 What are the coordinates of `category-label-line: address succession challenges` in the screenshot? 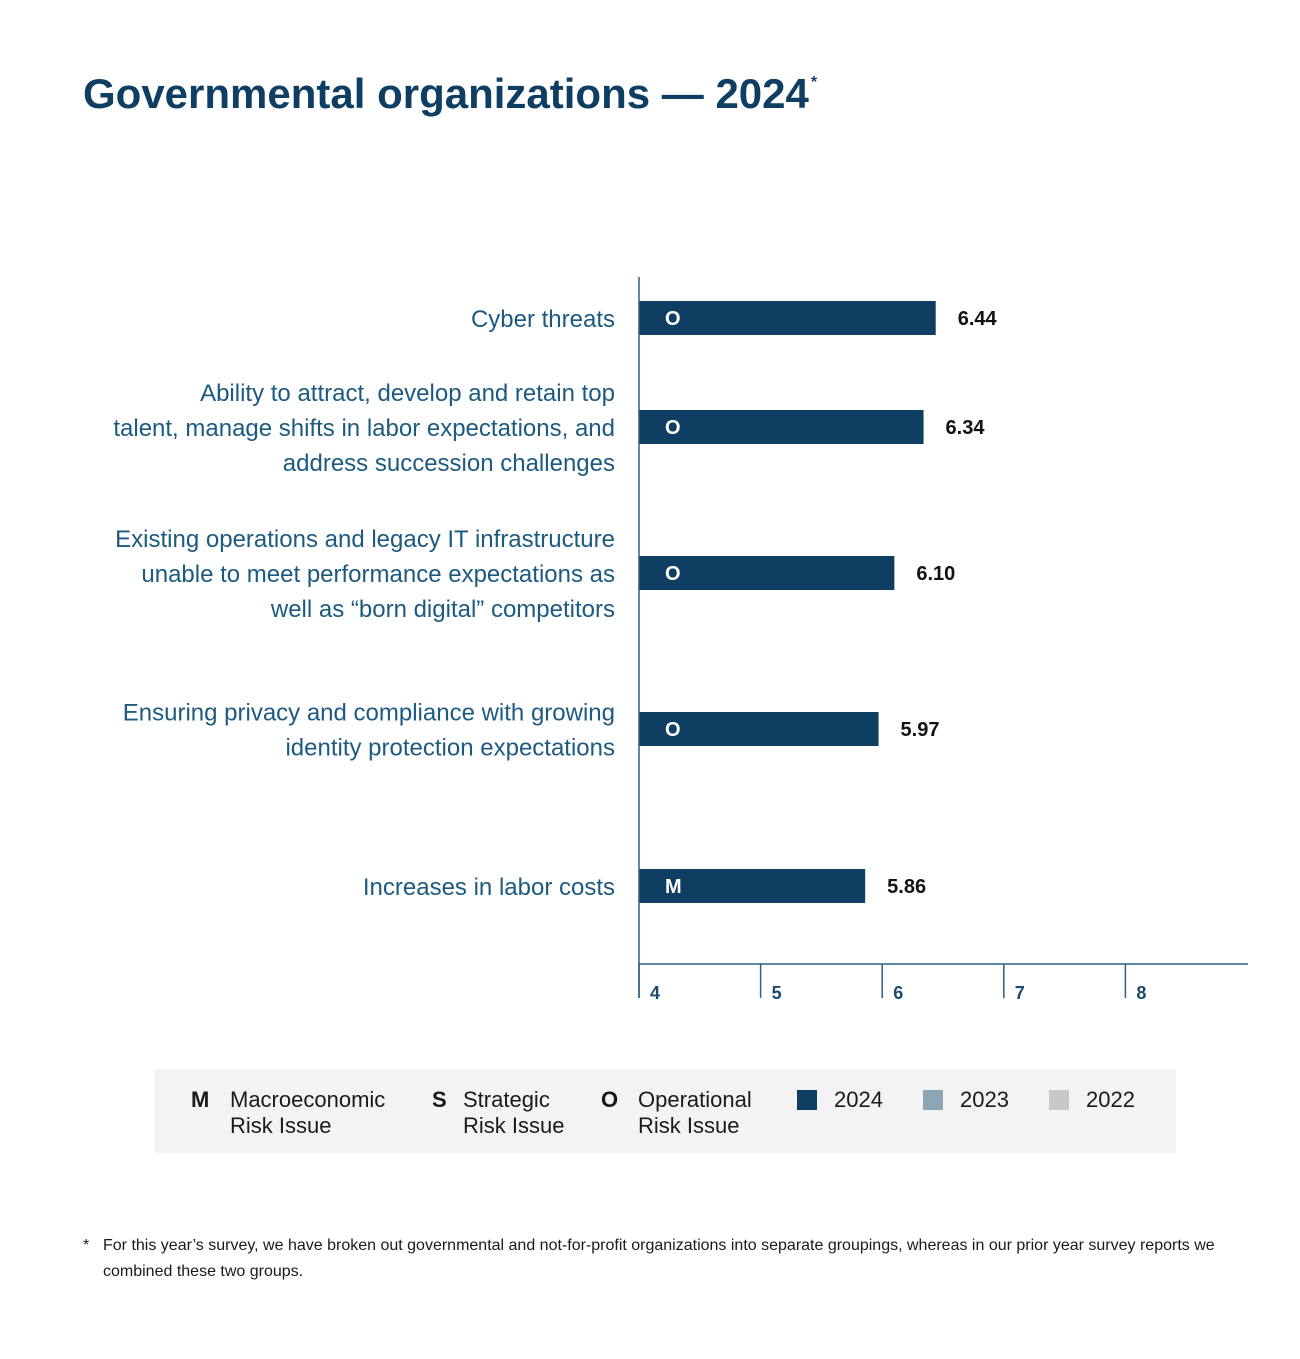 It's located at (449, 463).